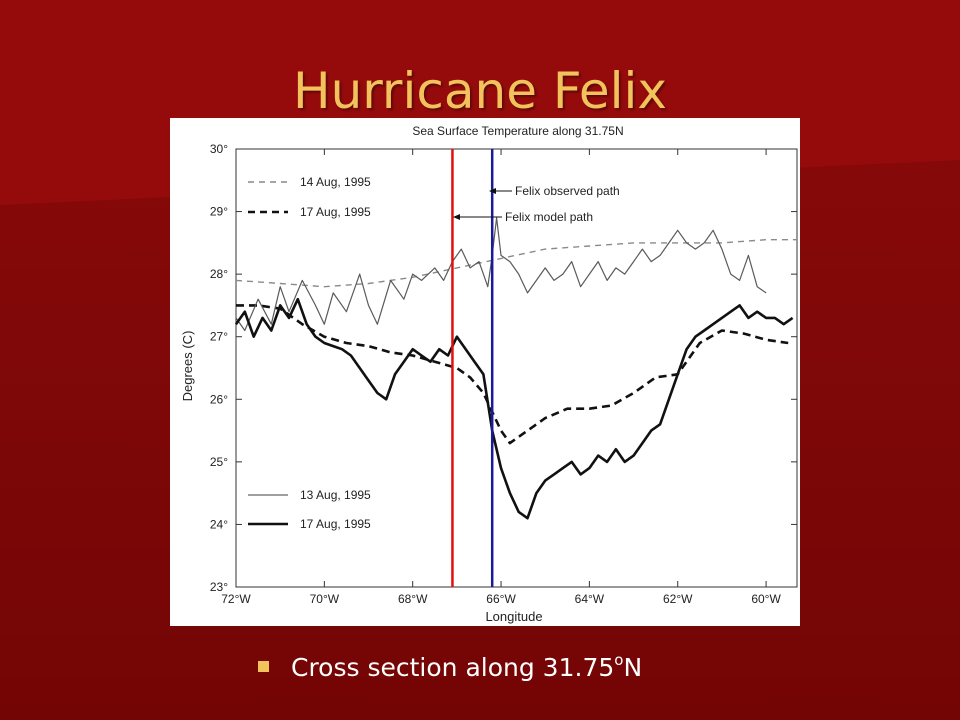 The width and height of the screenshot is (960, 720). What do you see at coordinates (309, 197) in the screenshot?
I see `legend-top: 14 Aug, 1995 17 Aug, 1995` at bounding box center [309, 197].